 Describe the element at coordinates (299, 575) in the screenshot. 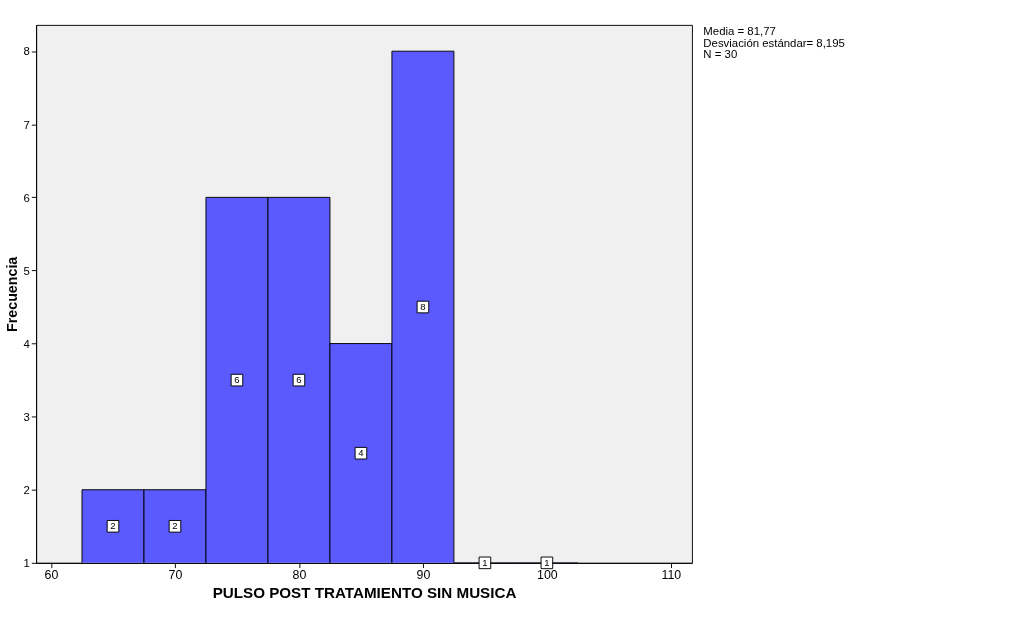

I see `x-tick-label: 80` at that location.